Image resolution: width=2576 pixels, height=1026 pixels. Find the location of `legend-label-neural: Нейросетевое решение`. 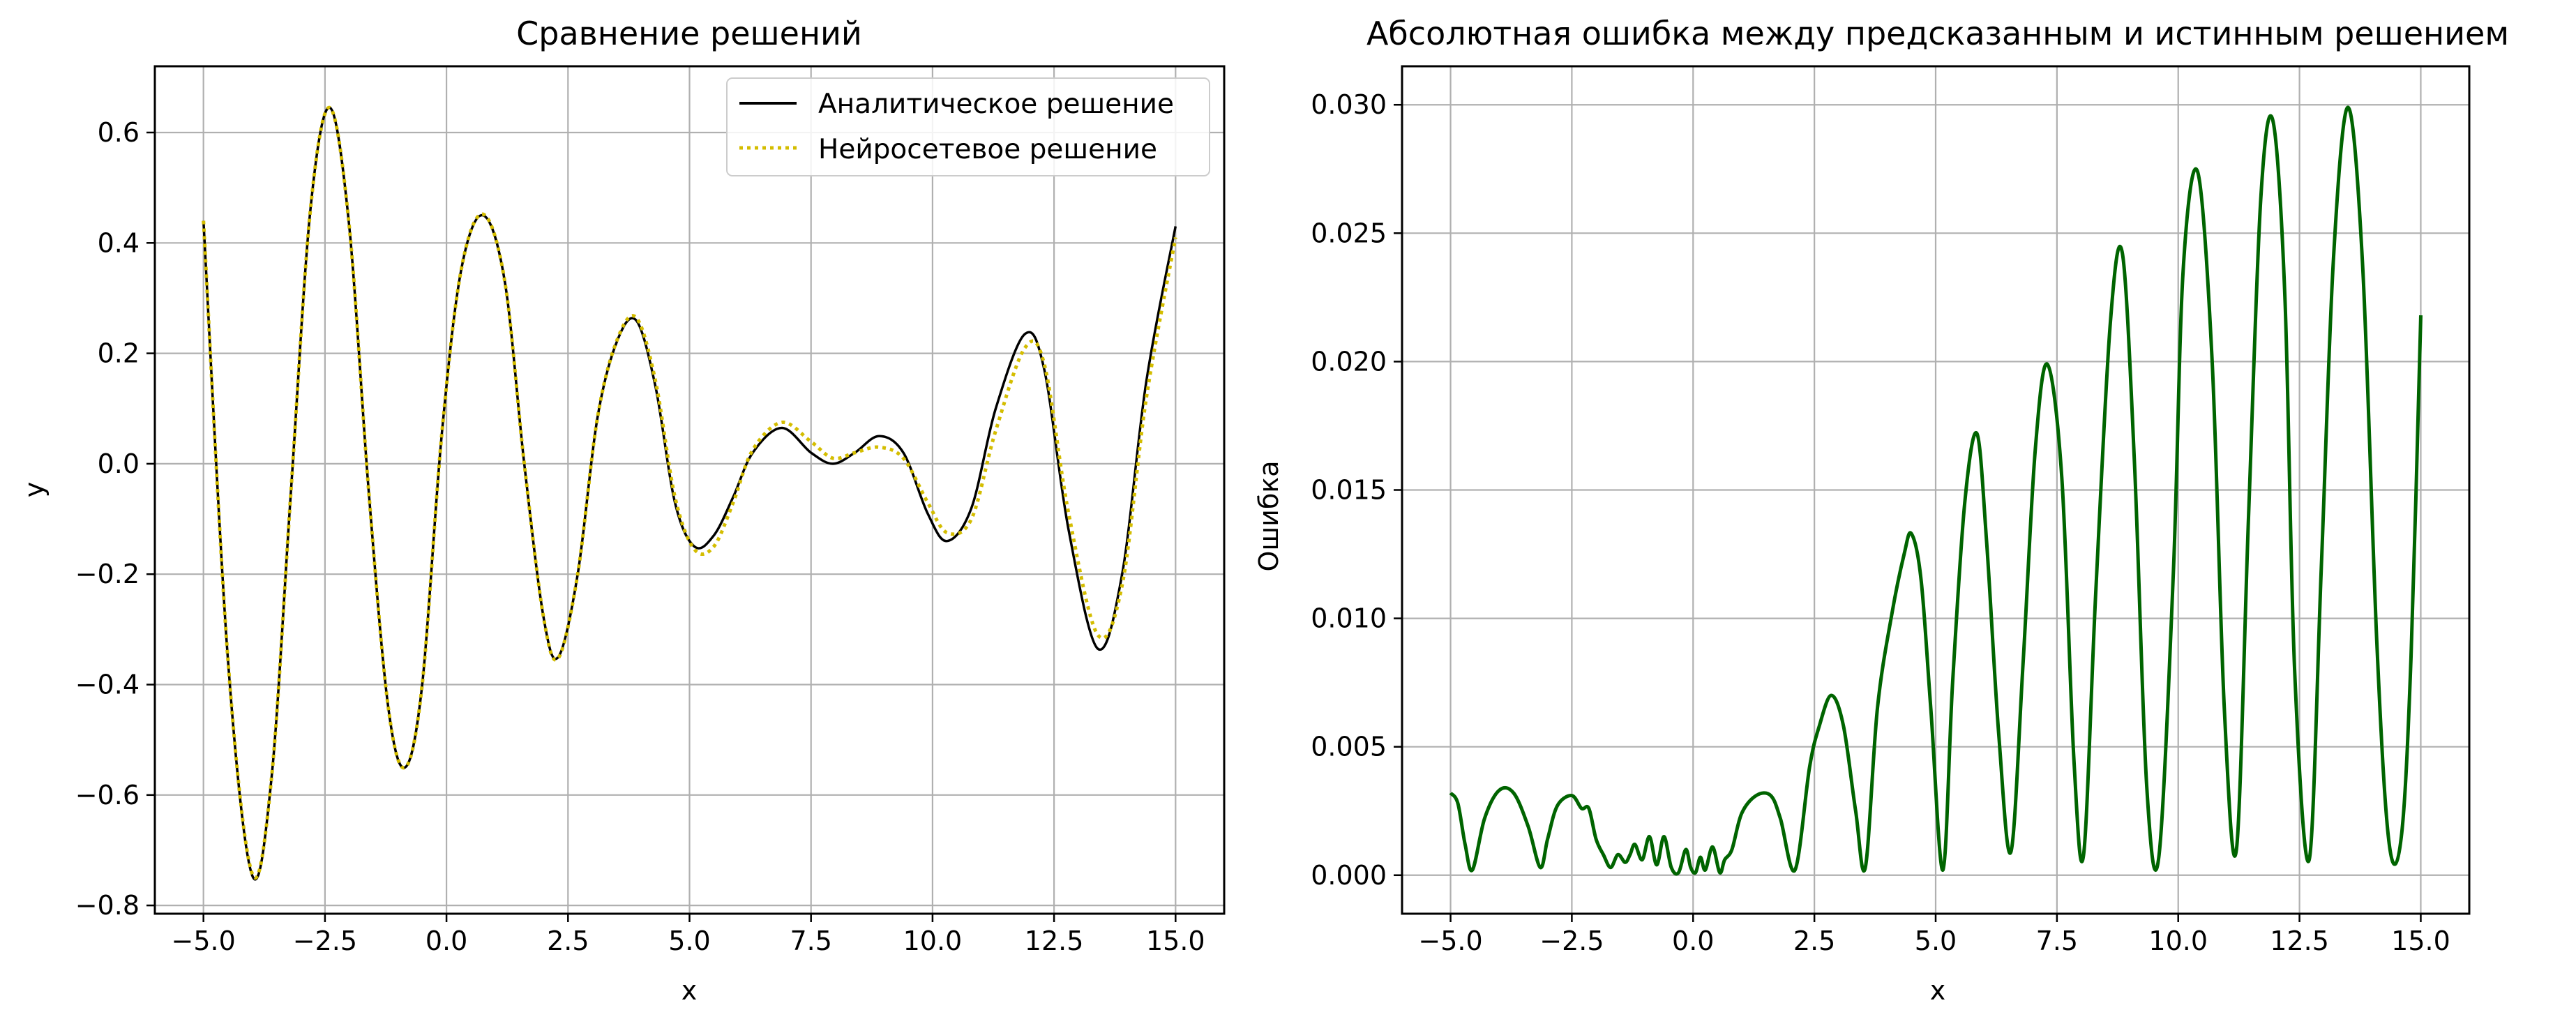

legend-label-neural: Нейросетевое решение is located at coordinates (987, 149).